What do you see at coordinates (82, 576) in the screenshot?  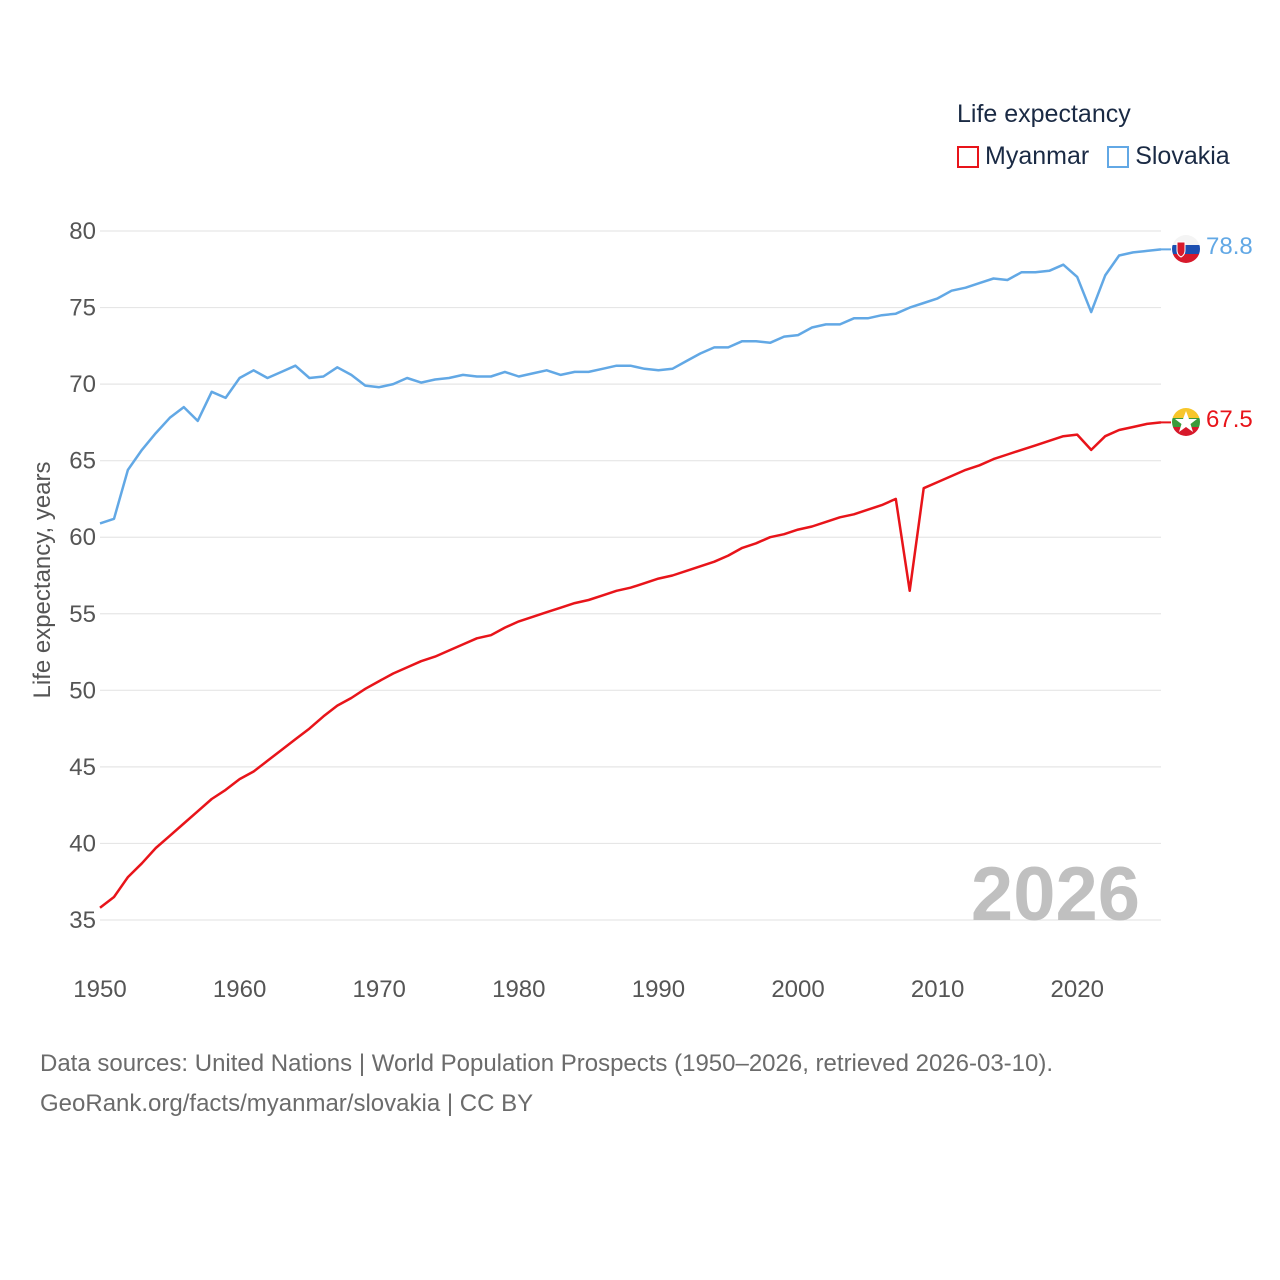 I see `y-axis-ticks: 35 40 45 50 55 60 65 70 75 80` at bounding box center [82, 576].